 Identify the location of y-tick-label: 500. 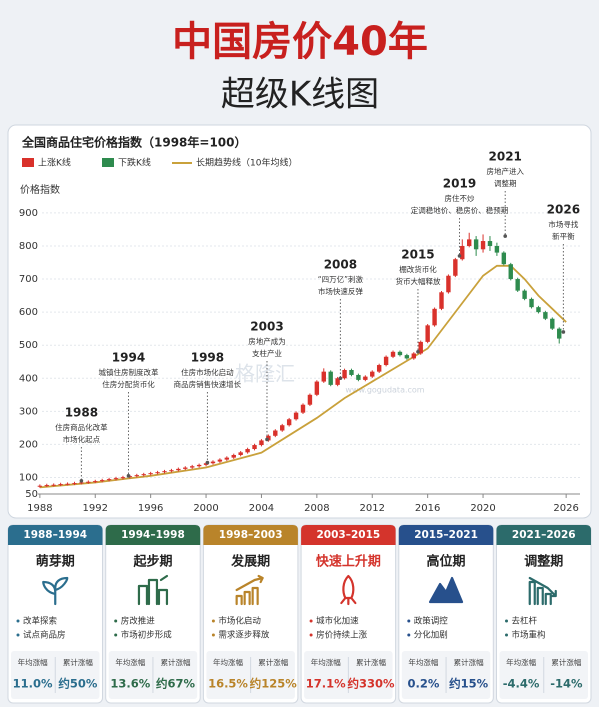
(28, 345).